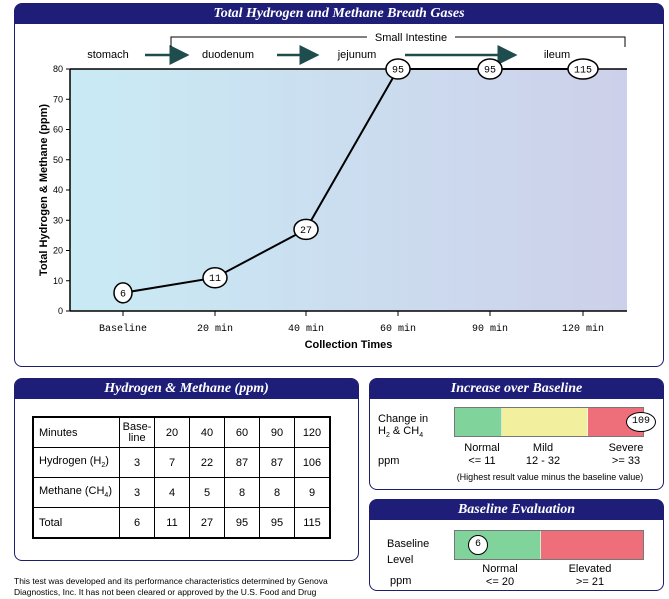  I want to click on y-tick-label: 0, so click(60, 311).